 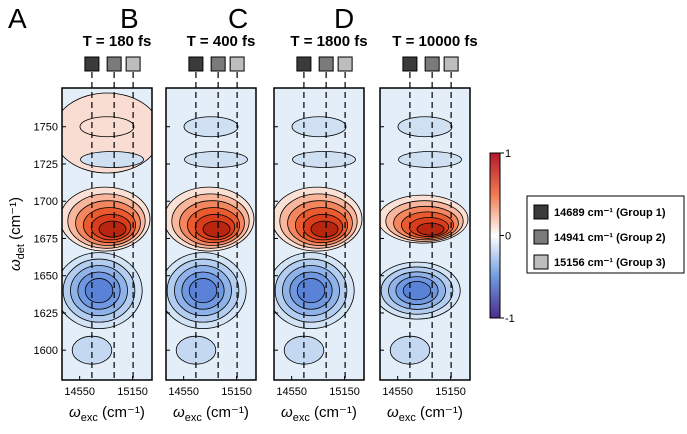 What do you see at coordinates (434, 41) in the screenshot?
I see `panel-title: T = 10000 fs` at bounding box center [434, 41].